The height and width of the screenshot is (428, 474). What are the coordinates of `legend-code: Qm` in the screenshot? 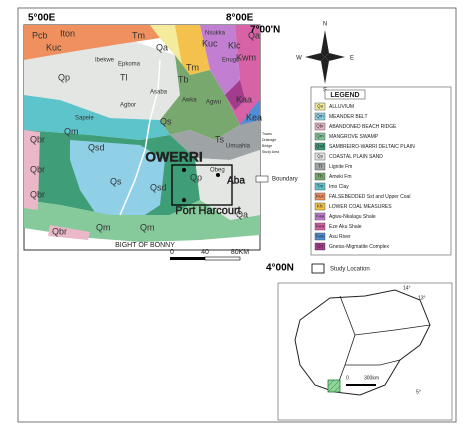 It's located at (320, 136).